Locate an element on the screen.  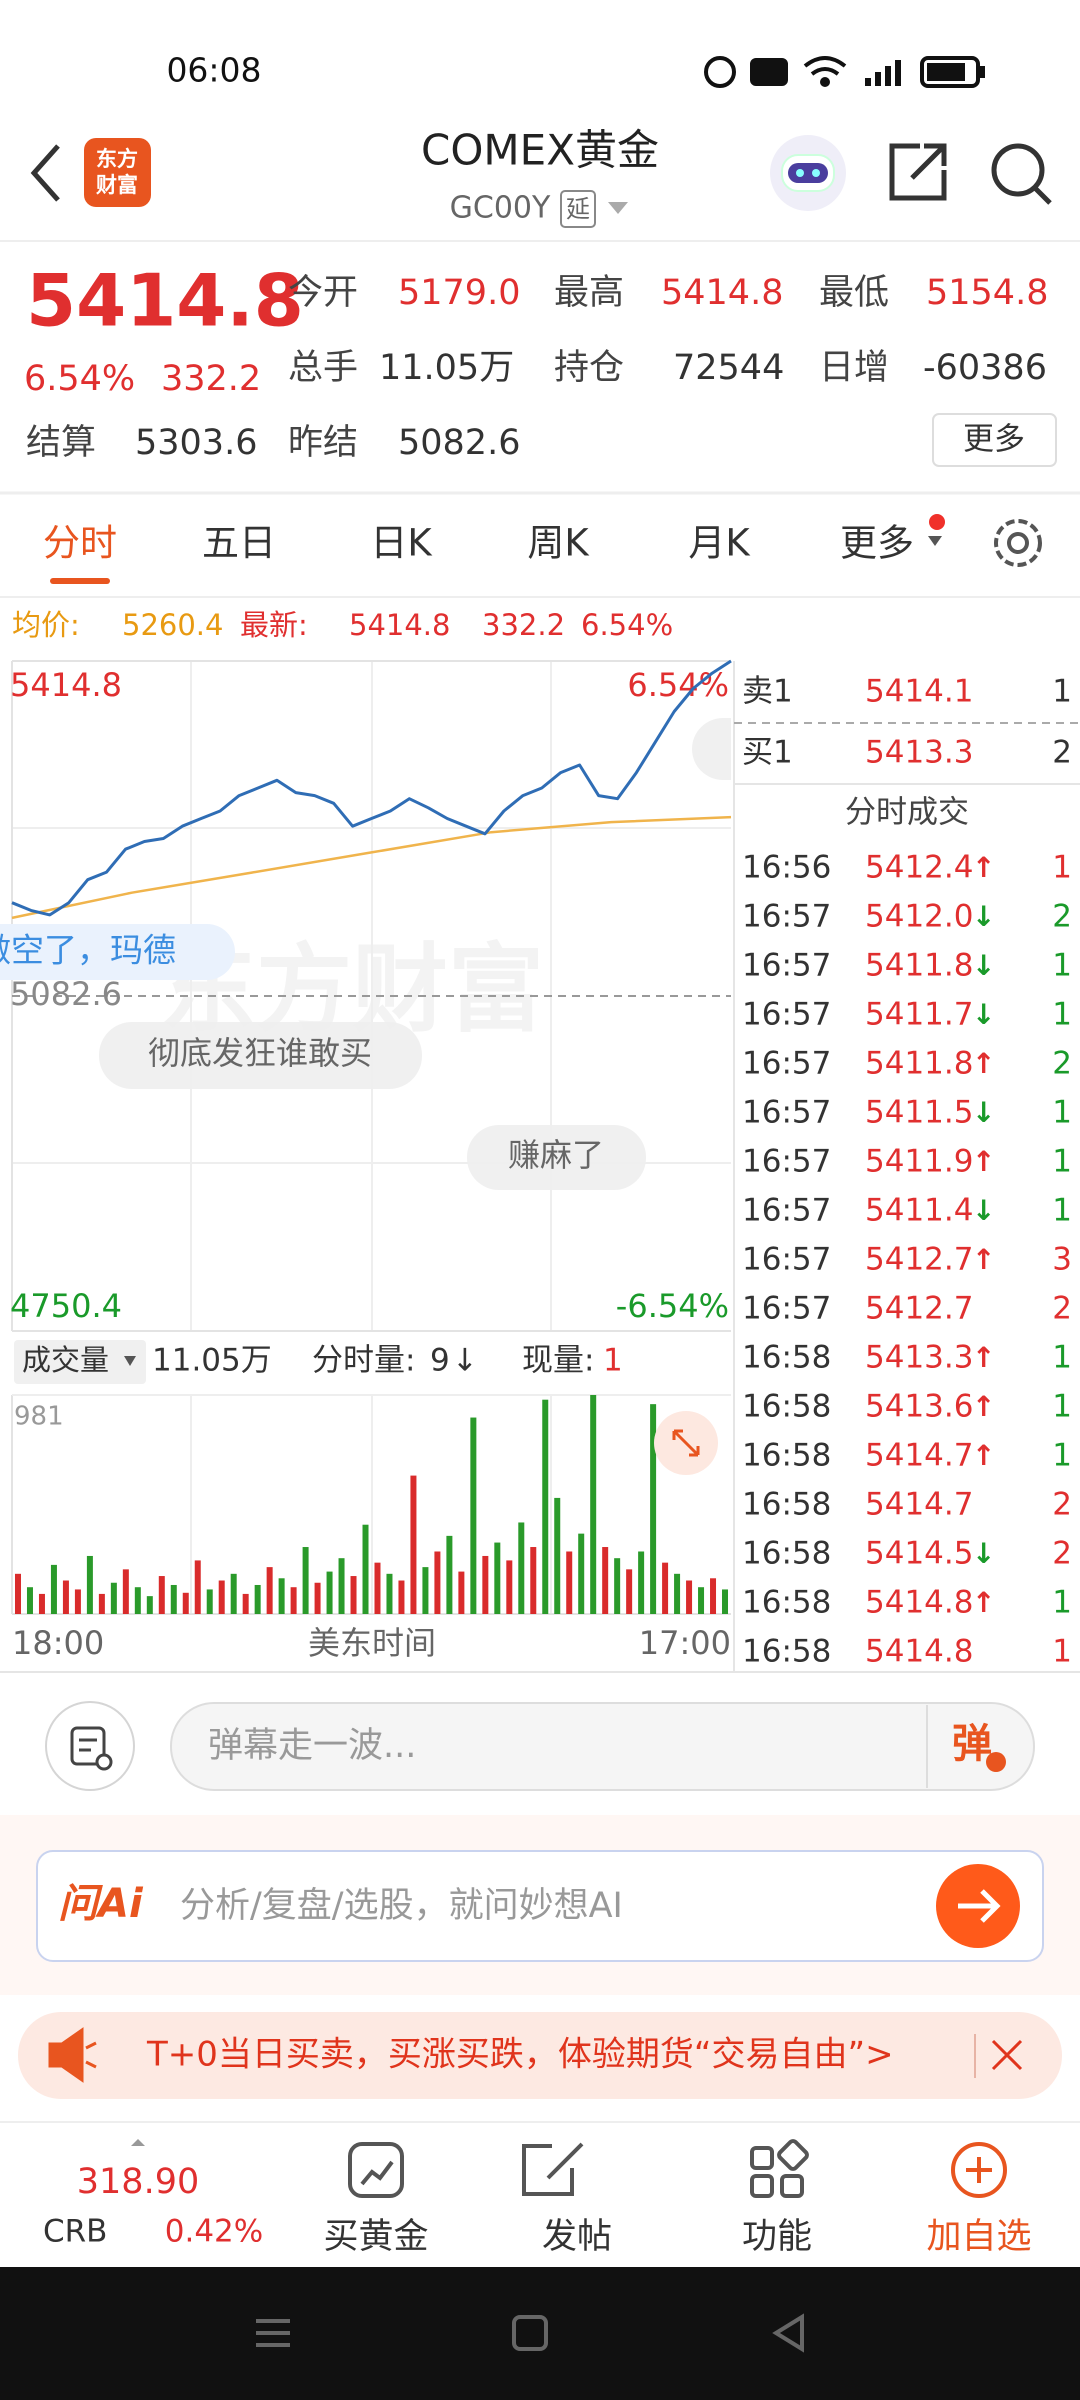
danmaku-settings is located at coordinates (90, 1746).